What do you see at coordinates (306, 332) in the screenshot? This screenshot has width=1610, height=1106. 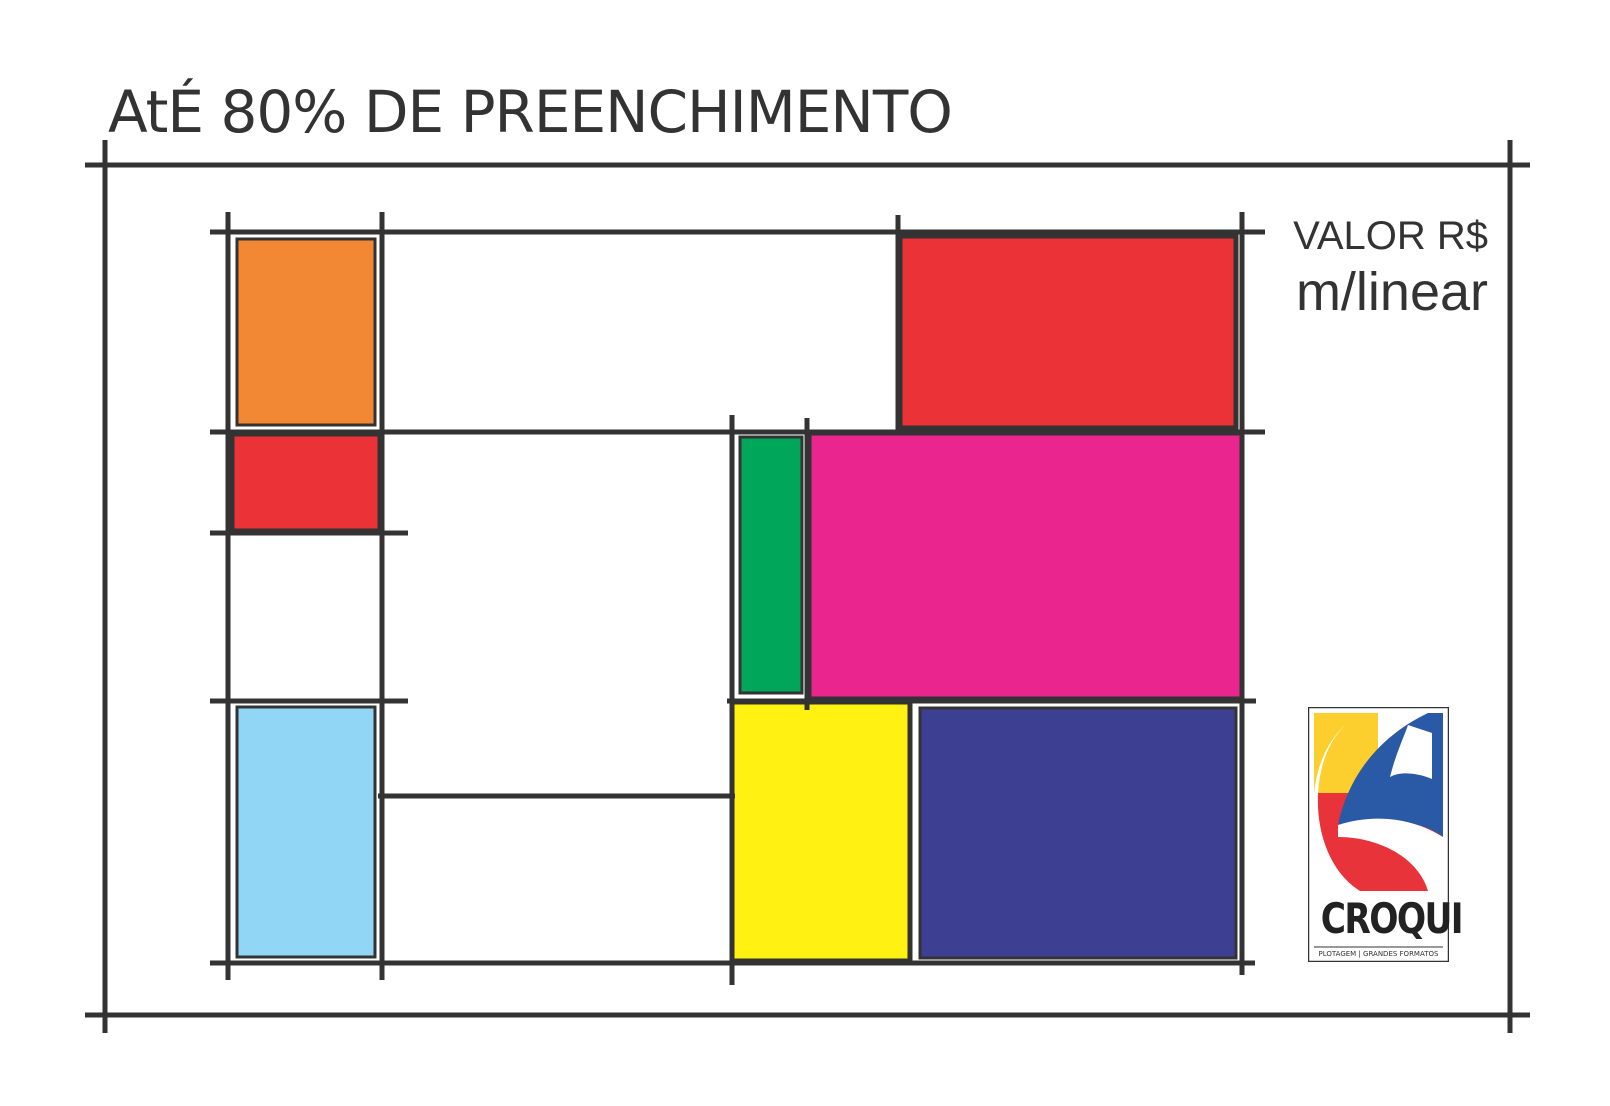 I see `orange-block` at bounding box center [306, 332].